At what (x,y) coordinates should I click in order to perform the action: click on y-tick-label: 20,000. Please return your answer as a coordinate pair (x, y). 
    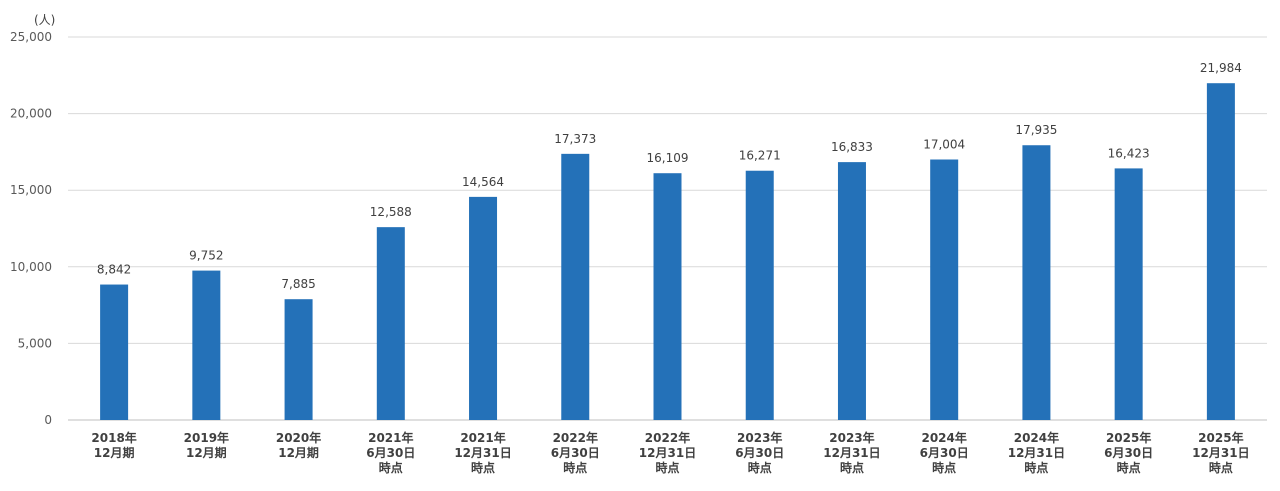
    Looking at the image, I should click on (31, 114).